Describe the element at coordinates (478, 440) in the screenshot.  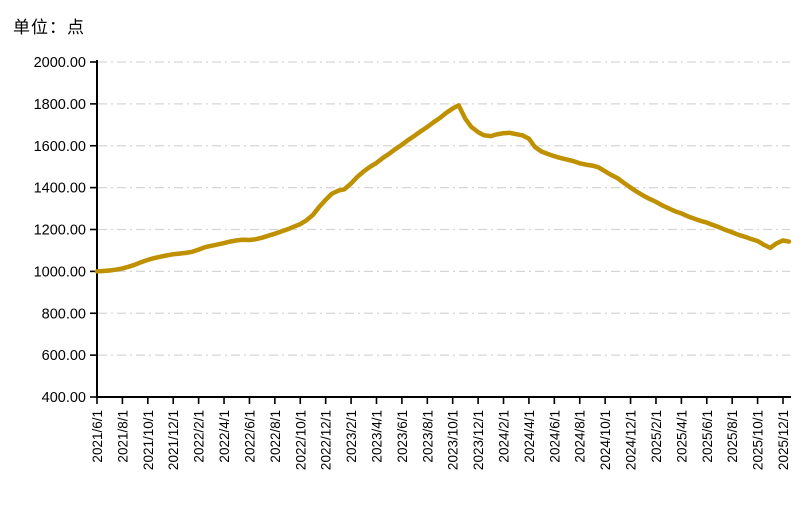
I see `x-tick-label: 2023/12/1` at that location.